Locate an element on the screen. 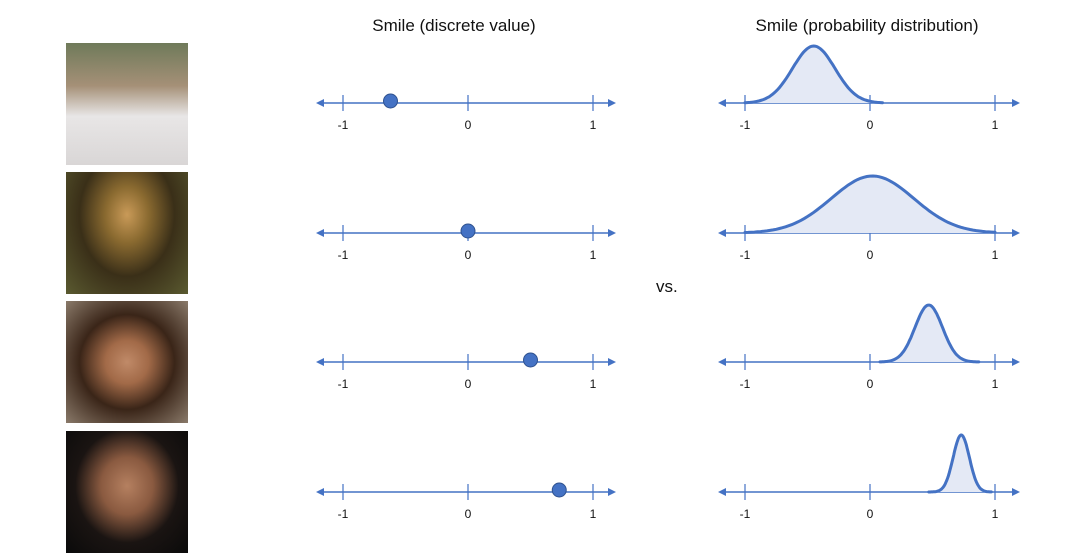  mona-lisa-photo is located at coordinates (127, 233).